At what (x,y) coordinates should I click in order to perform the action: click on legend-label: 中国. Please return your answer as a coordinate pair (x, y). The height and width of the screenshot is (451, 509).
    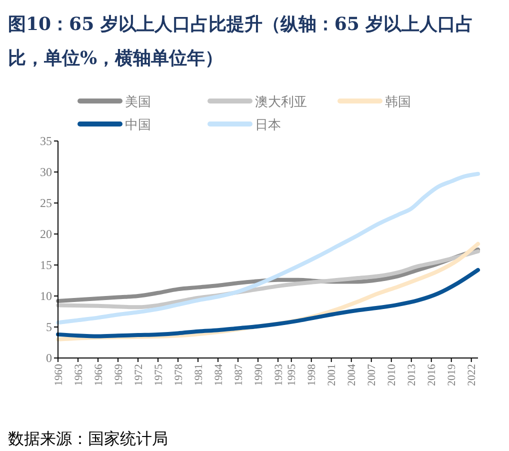
    Looking at the image, I should click on (138, 125).